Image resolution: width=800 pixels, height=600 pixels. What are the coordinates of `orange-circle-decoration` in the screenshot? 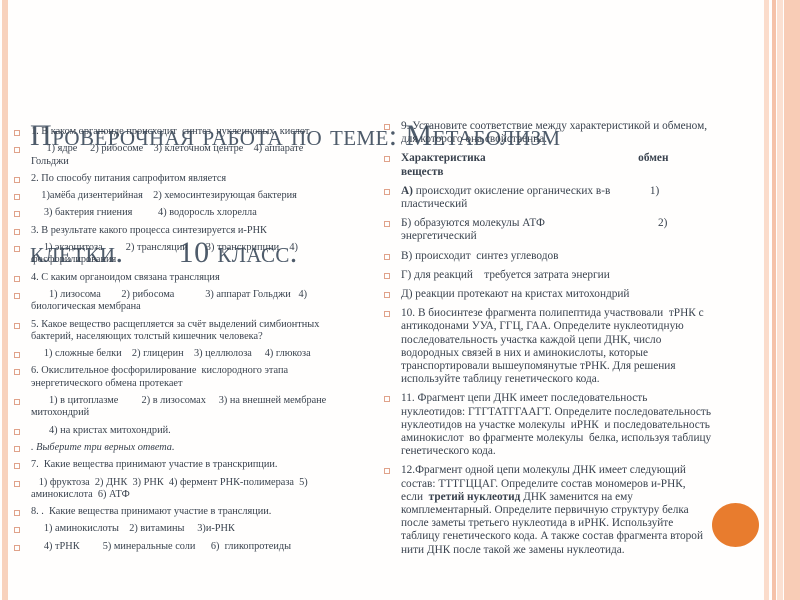 It's located at (735, 525).